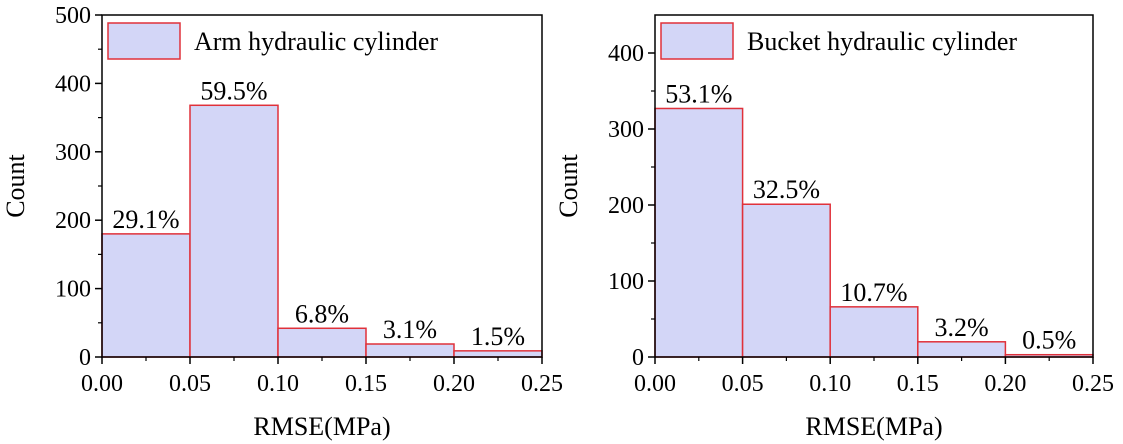 This screenshot has height=444, width=1123. Describe the element at coordinates (410, 329) in the screenshot. I see `bar-percent-label: 3.1%` at that location.